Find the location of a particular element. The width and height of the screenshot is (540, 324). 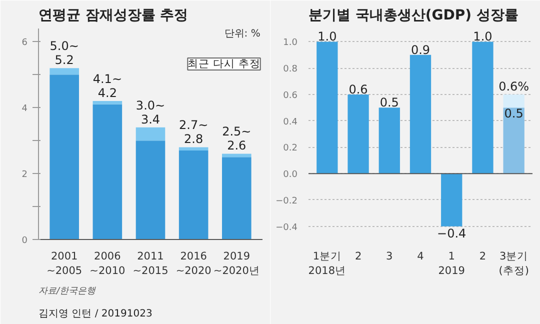

y-tick-label: 0.4 is located at coordinates (290, 122).